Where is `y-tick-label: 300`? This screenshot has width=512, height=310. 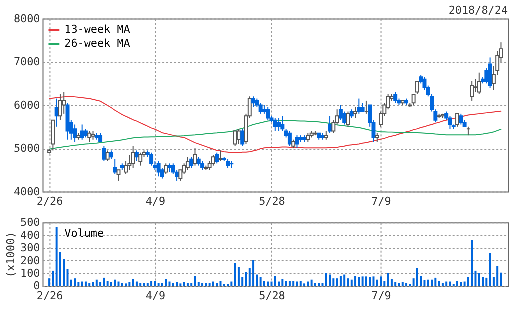
y-tick-label: 300 is located at coordinates (30, 248).